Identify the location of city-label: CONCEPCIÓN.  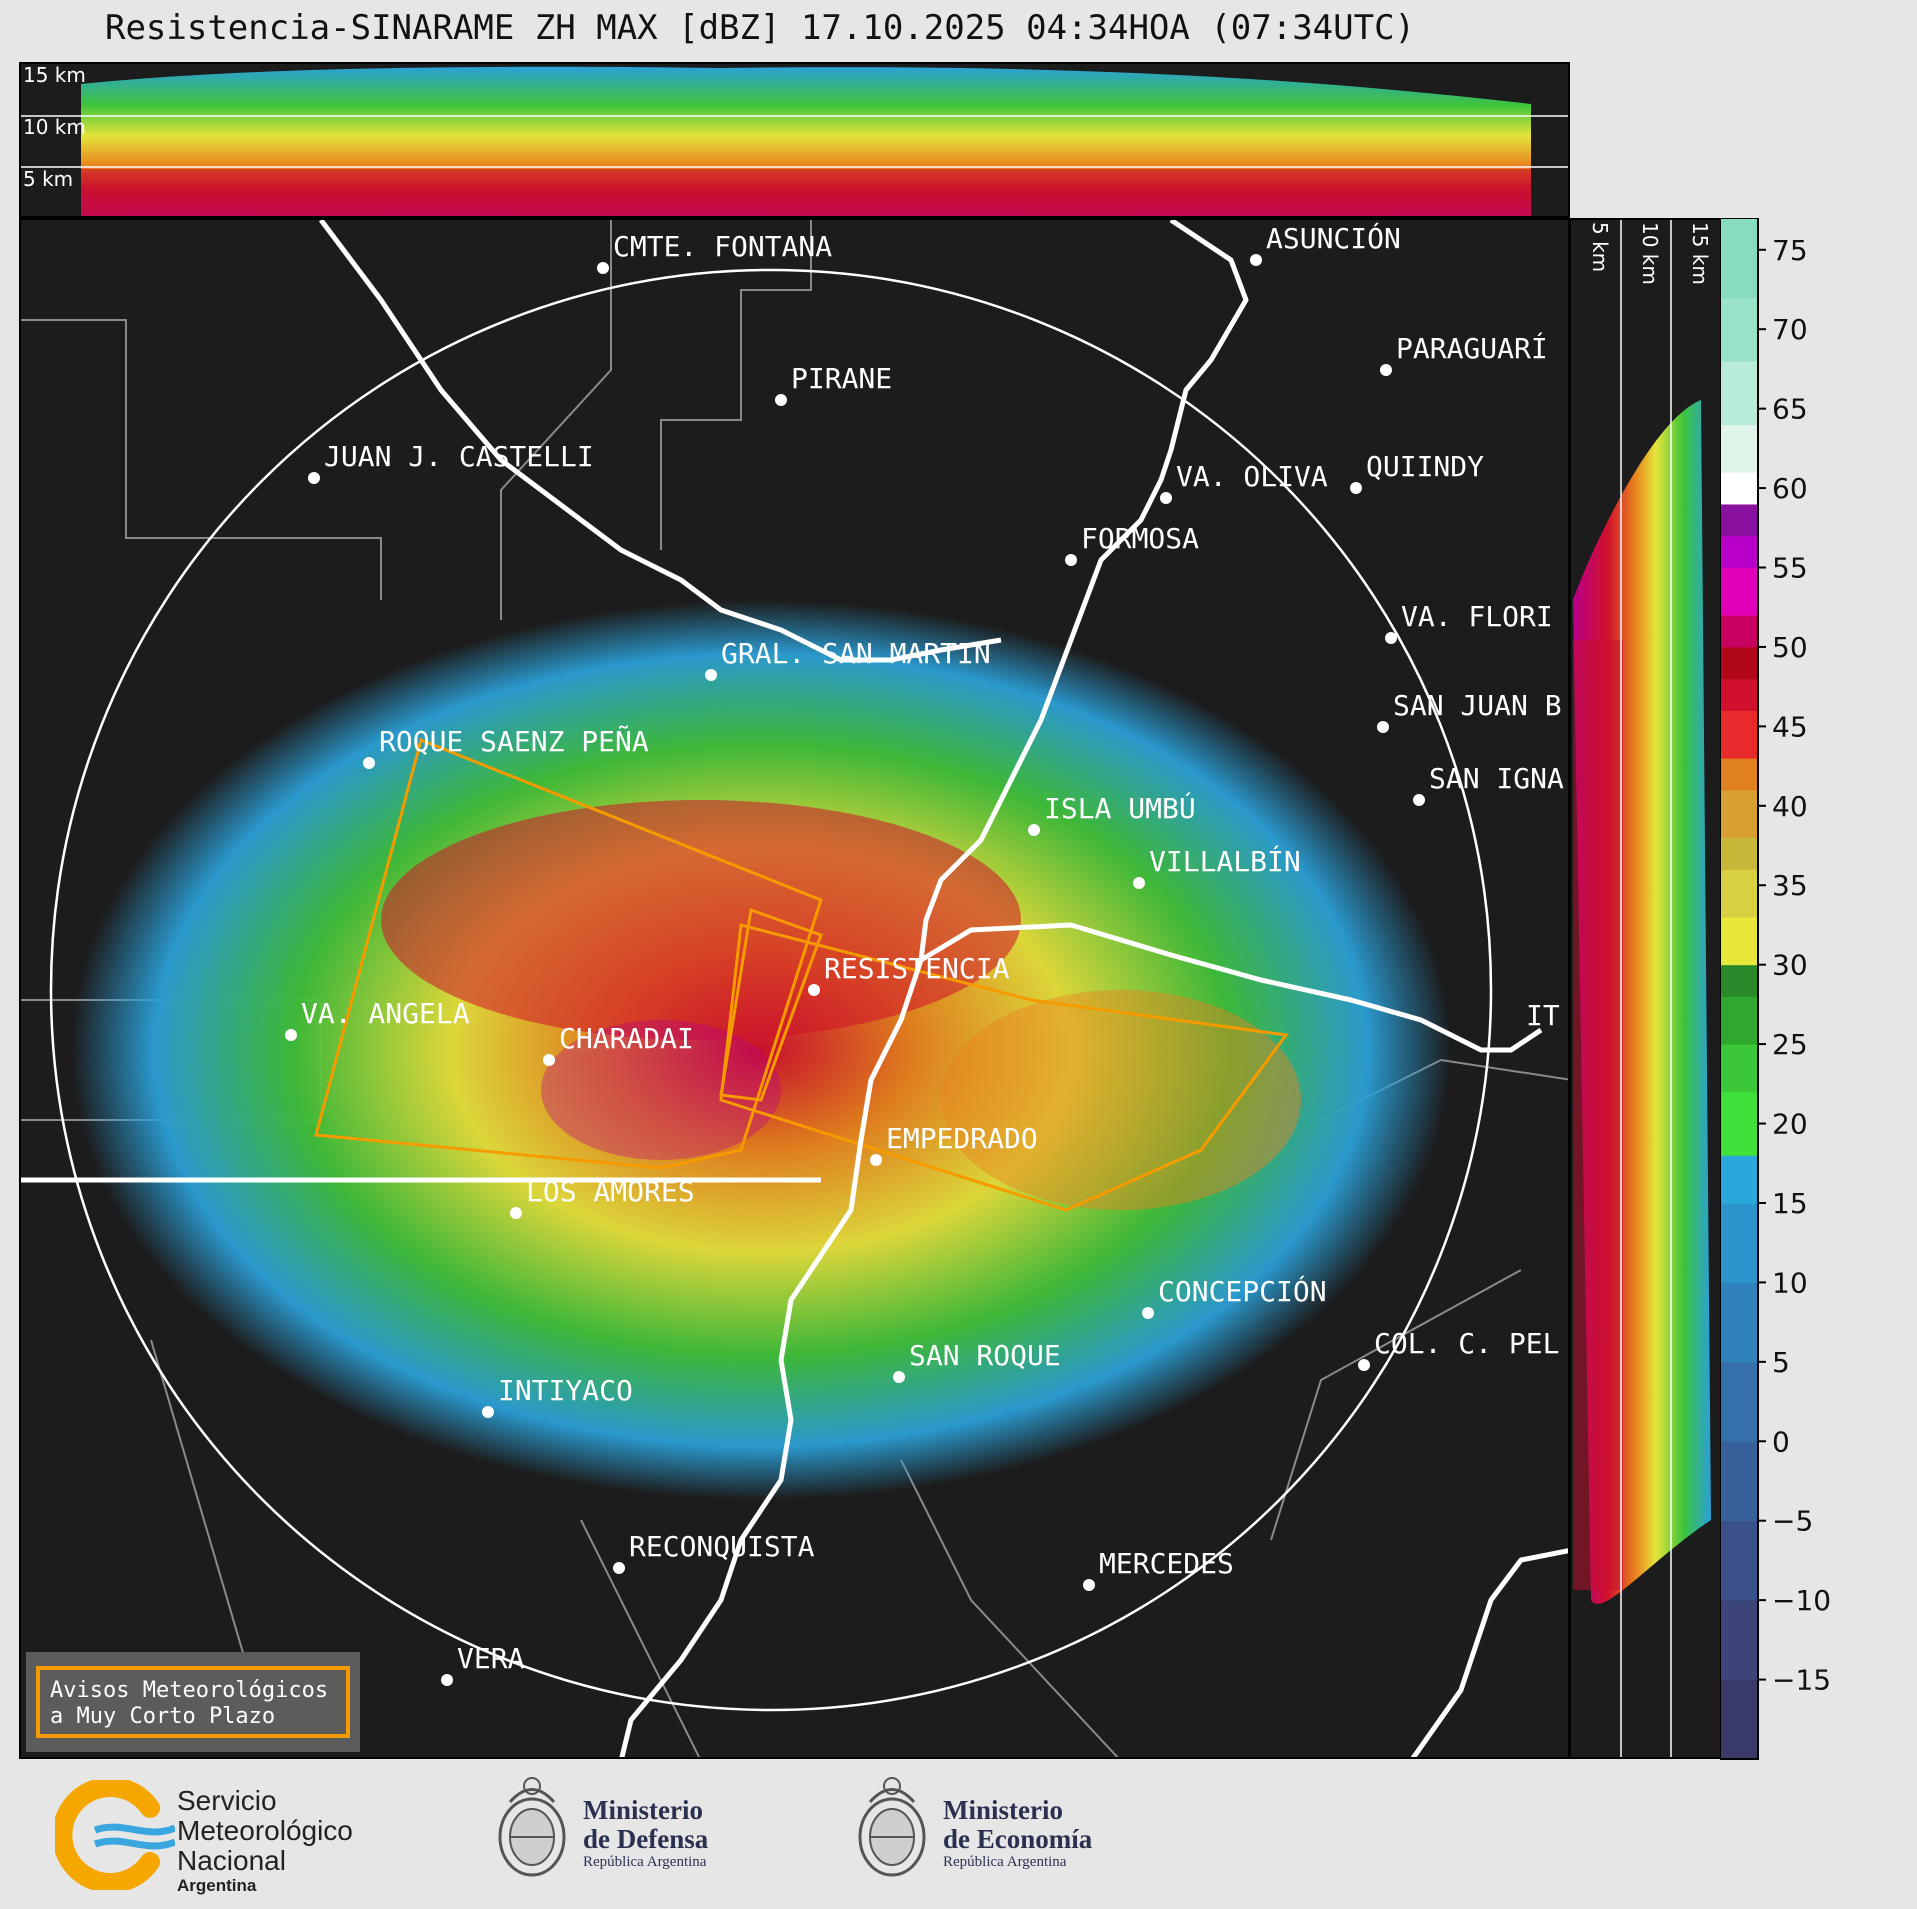
(1242, 1291).